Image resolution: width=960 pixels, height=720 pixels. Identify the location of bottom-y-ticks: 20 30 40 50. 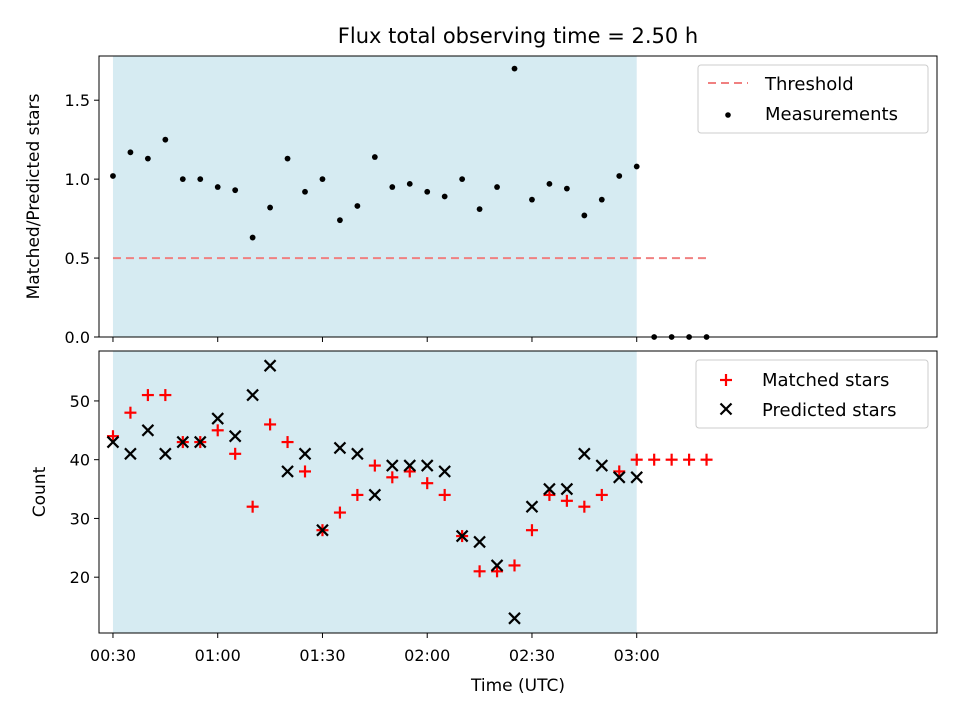
(84, 489).